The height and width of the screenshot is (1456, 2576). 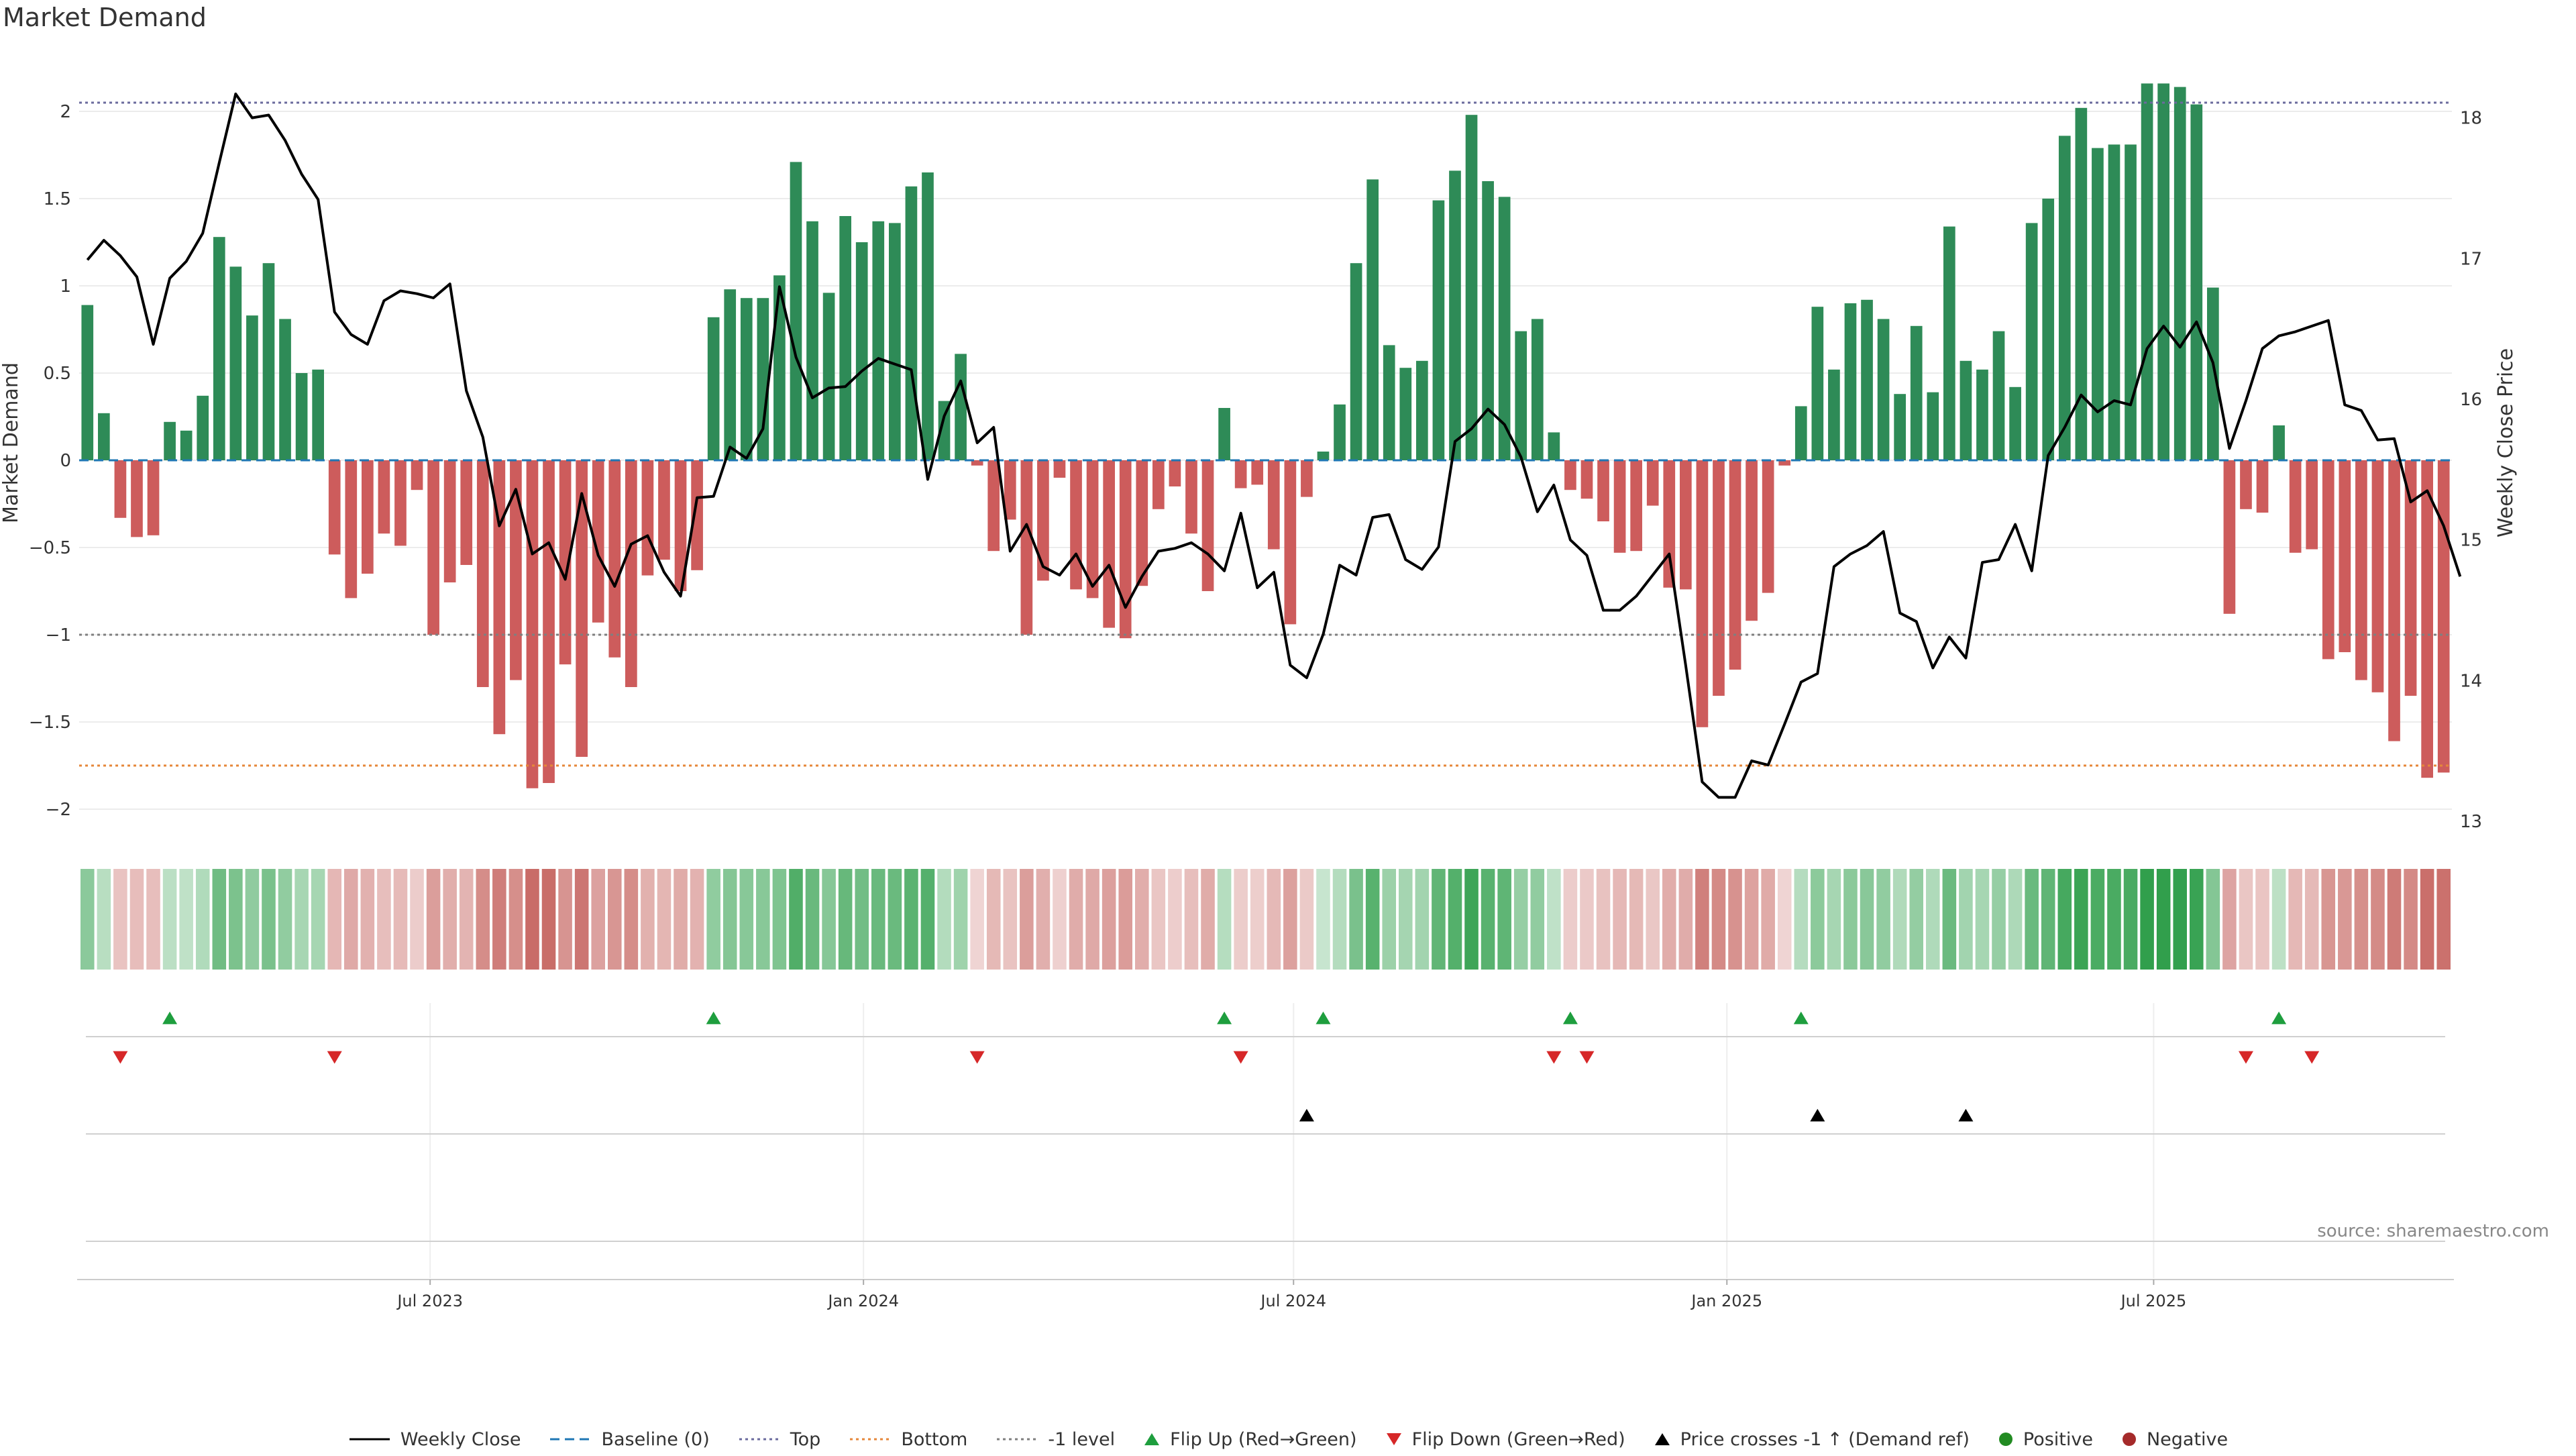 What do you see at coordinates (65, 112) in the screenshot?
I see `y-tick-label: 2` at bounding box center [65, 112].